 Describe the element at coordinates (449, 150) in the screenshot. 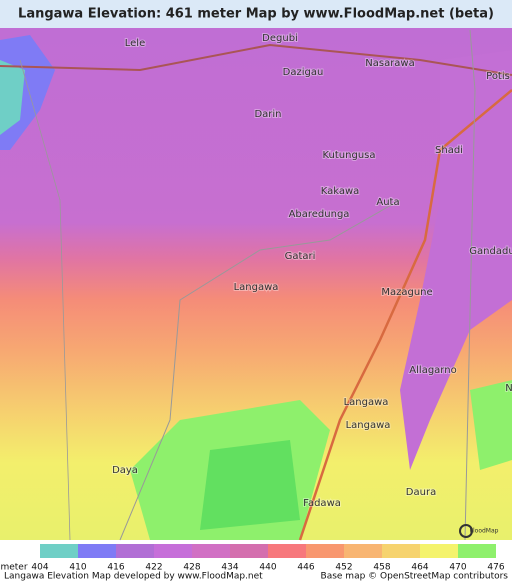

I see `place-label: Shadi` at that location.